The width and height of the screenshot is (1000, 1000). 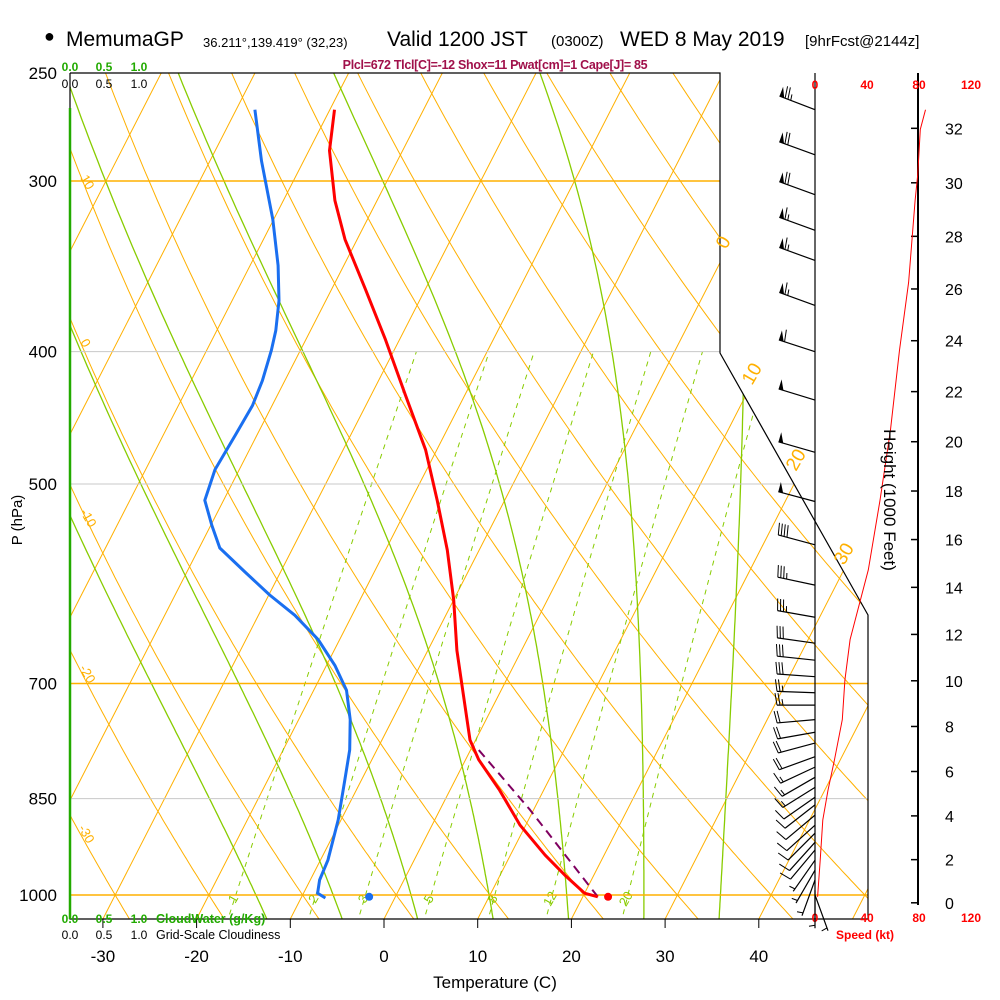 What do you see at coordinates (949, 904) in the screenshot?
I see `height-tick-label: 0` at bounding box center [949, 904].